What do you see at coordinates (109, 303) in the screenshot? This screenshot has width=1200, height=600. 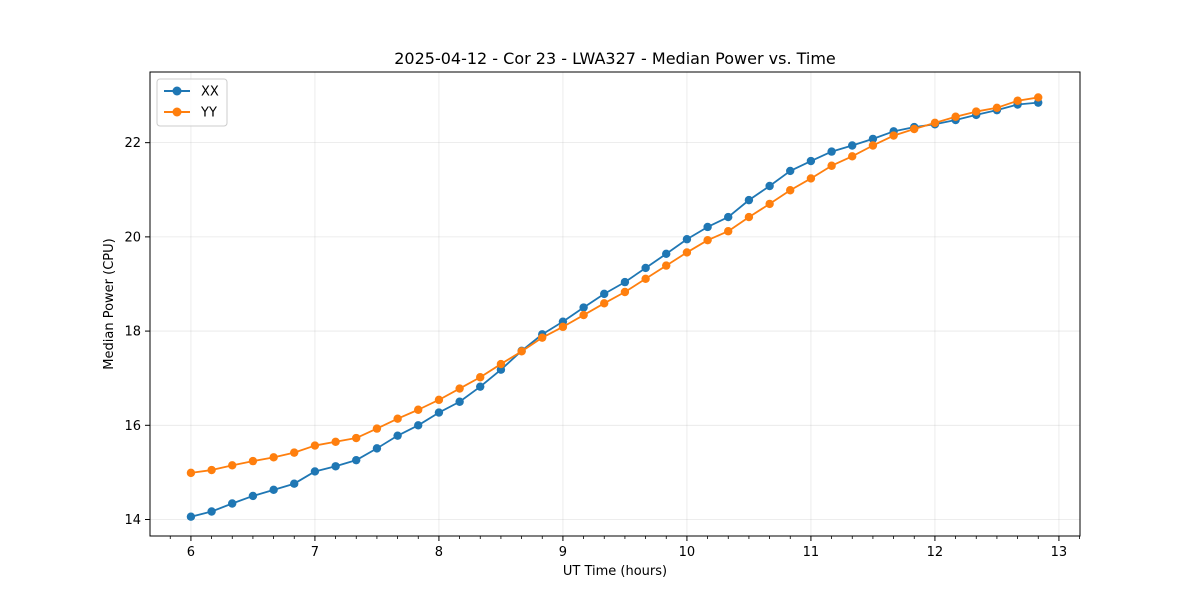 I see `y-axis-label: Median Power (CPU)` at bounding box center [109, 303].